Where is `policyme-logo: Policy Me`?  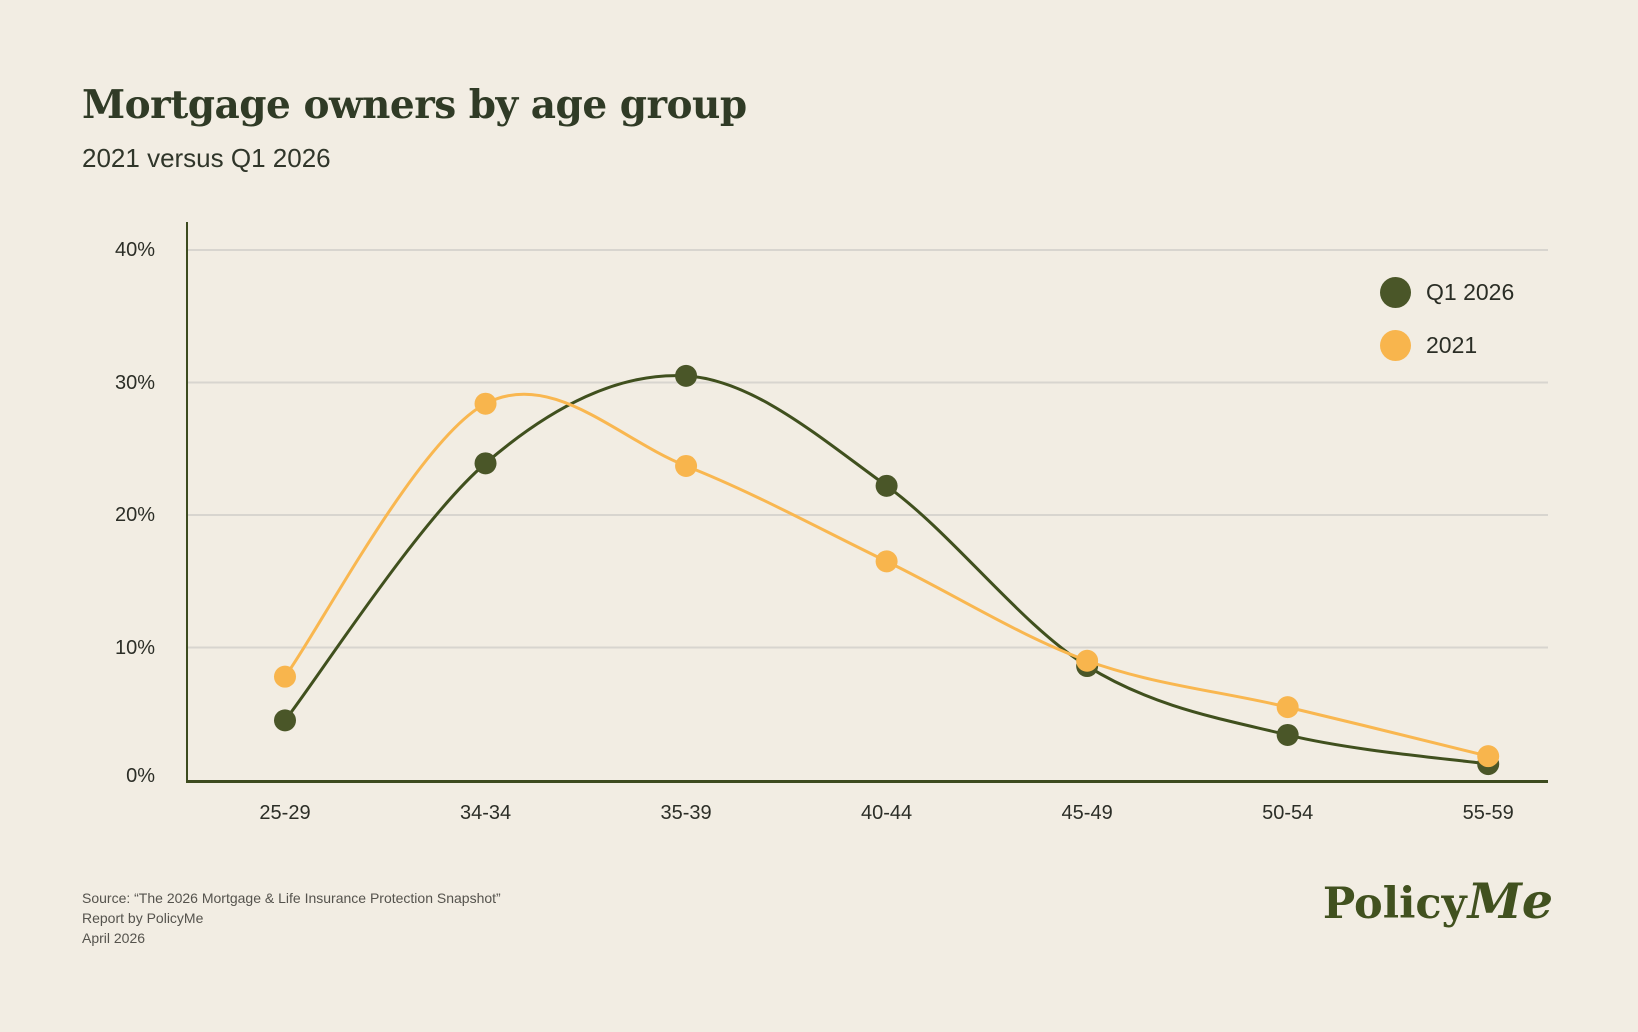
policyme-logo: Policy Me is located at coordinates (1438, 901).